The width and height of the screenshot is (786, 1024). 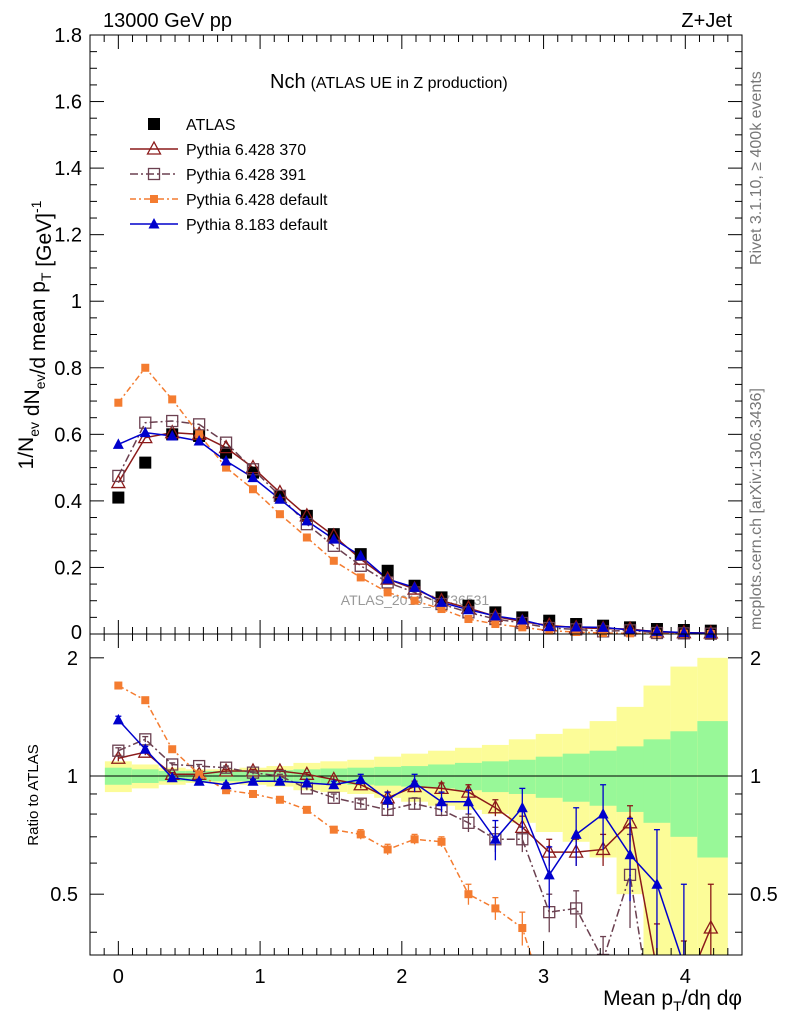 What do you see at coordinates (72, 659) in the screenshot?
I see `ratio-y-tick-label: 2` at bounding box center [72, 659].